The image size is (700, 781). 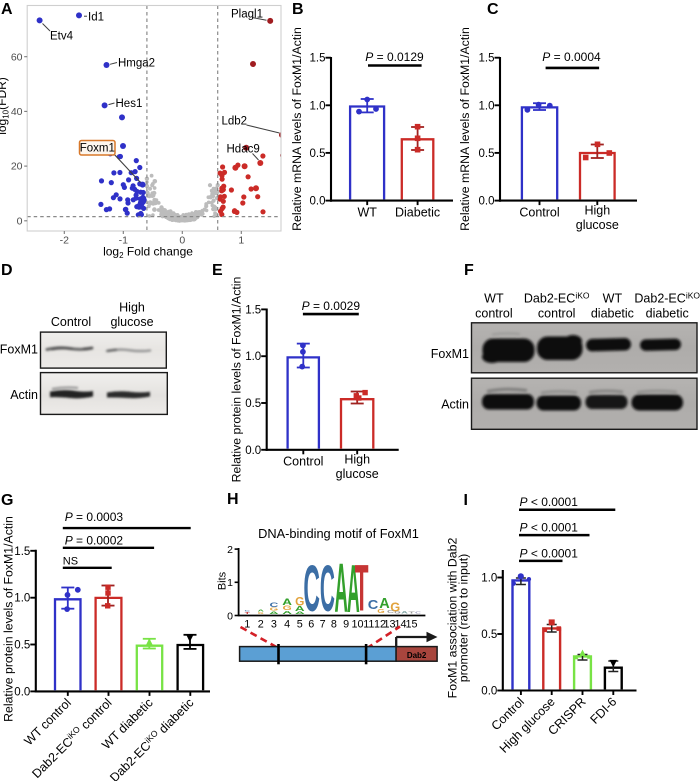 What do you see at coordinates (667, 298) in the screenshot?
I see `svg-text: Dab2-ECiKO` at bounding box center [667, 298].